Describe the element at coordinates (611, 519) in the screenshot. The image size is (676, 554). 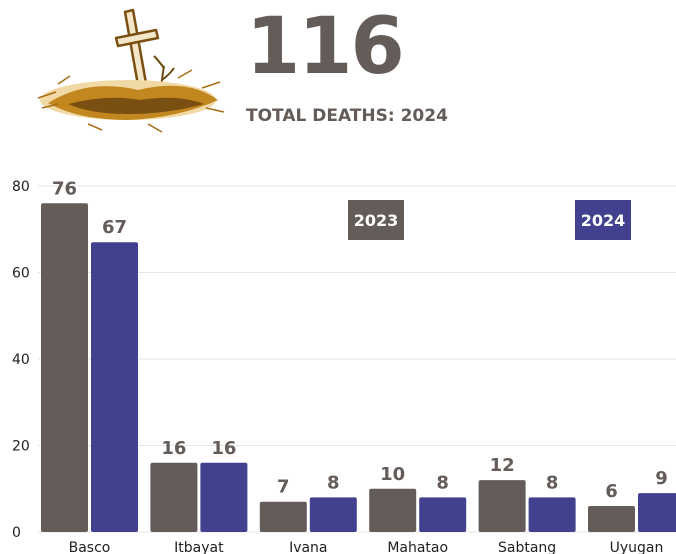
I see `bar-2023-uyugan` at that location.